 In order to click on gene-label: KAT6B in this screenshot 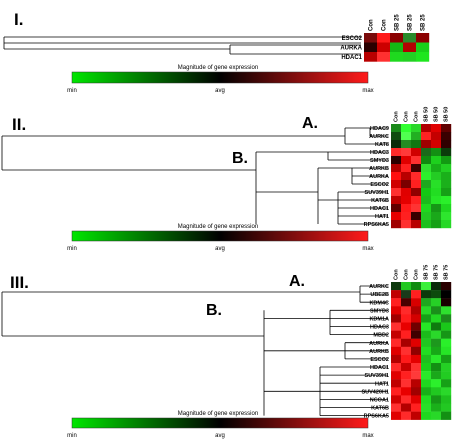, I will do `click(380, 201)`.